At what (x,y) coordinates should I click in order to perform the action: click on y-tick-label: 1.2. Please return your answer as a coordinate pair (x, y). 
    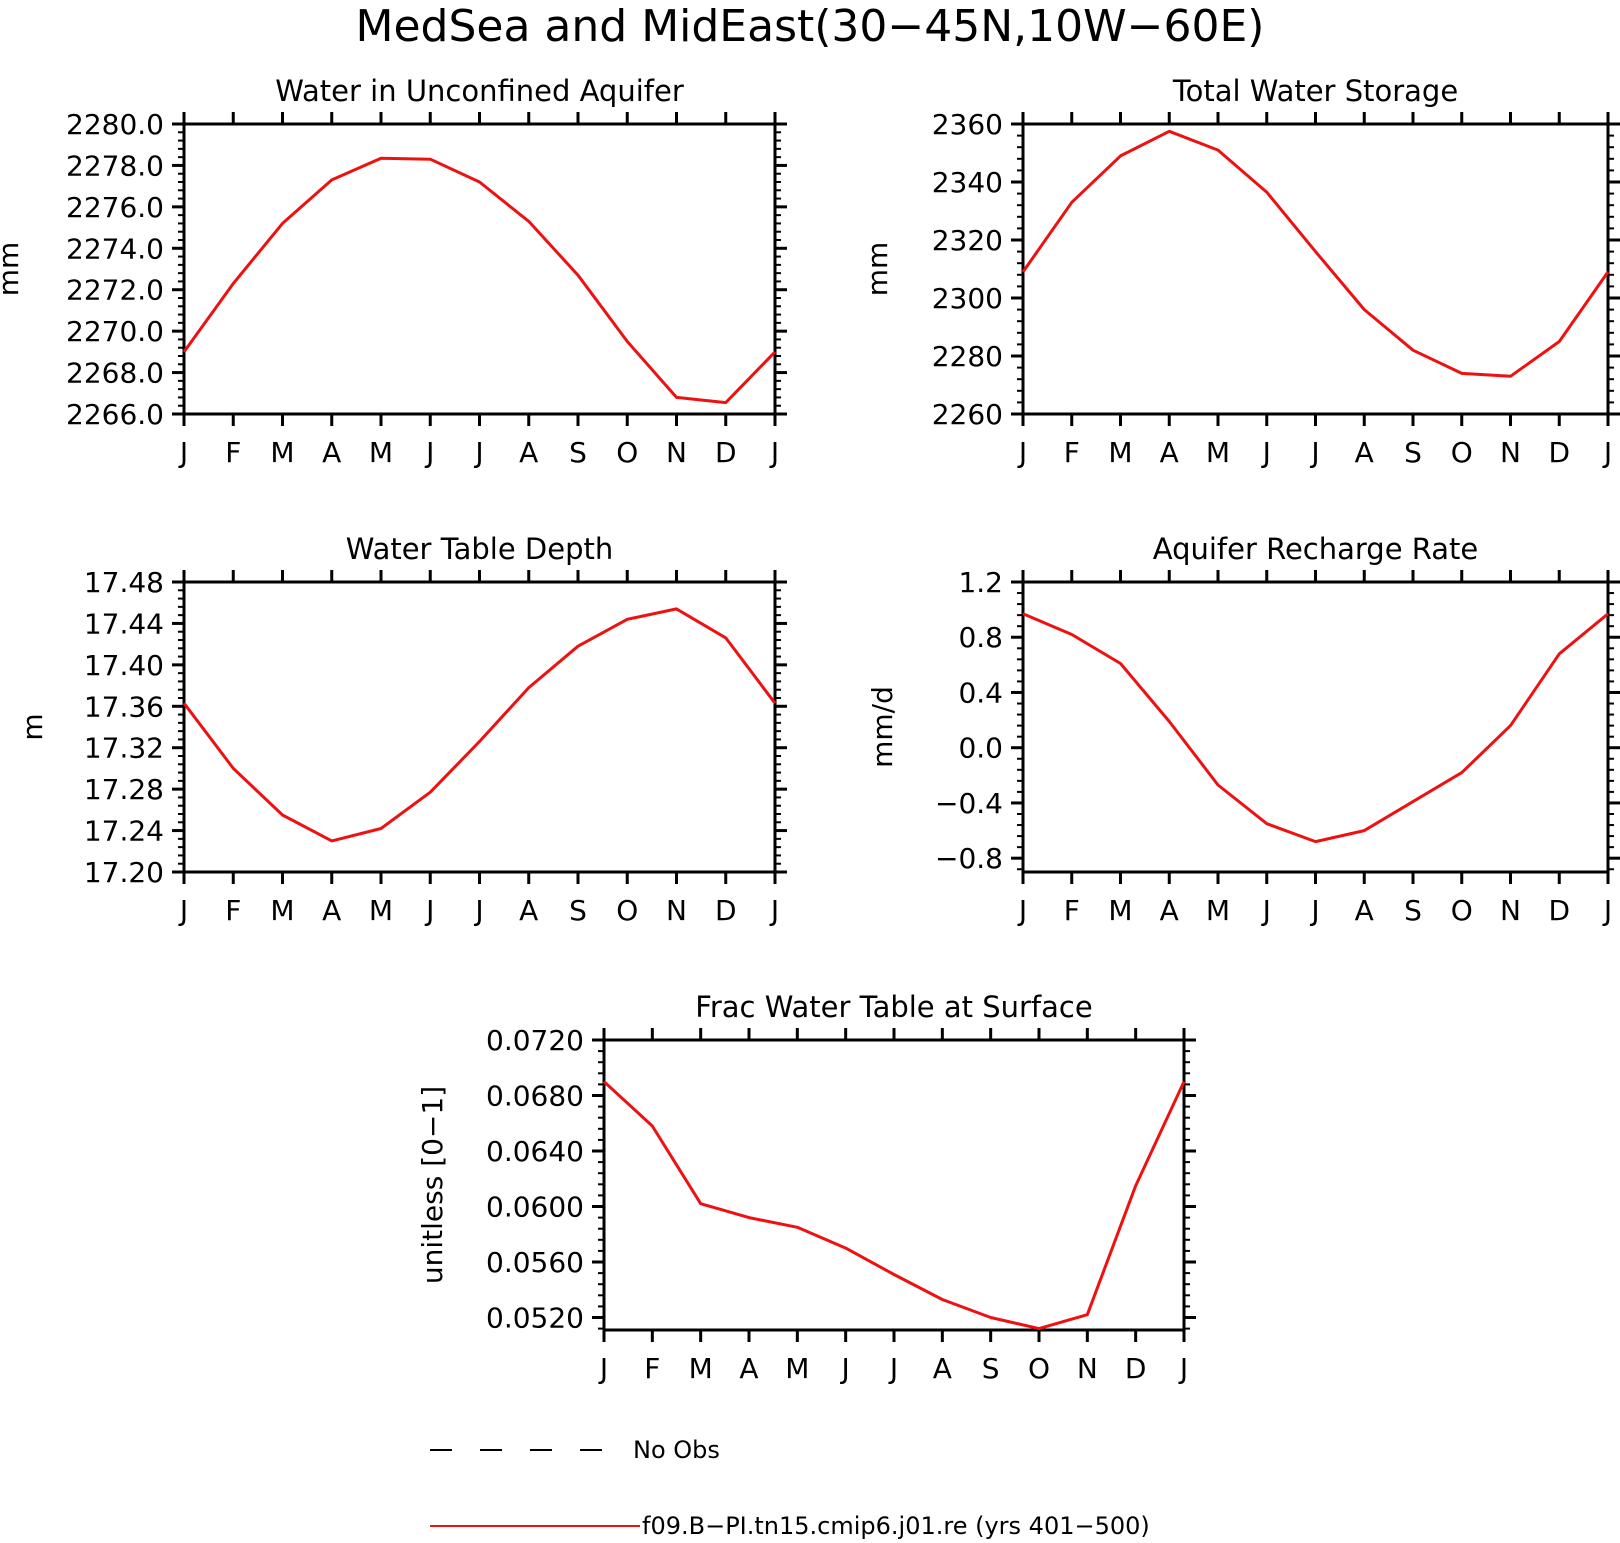
    Looking at the image, I should click on (980, 582).